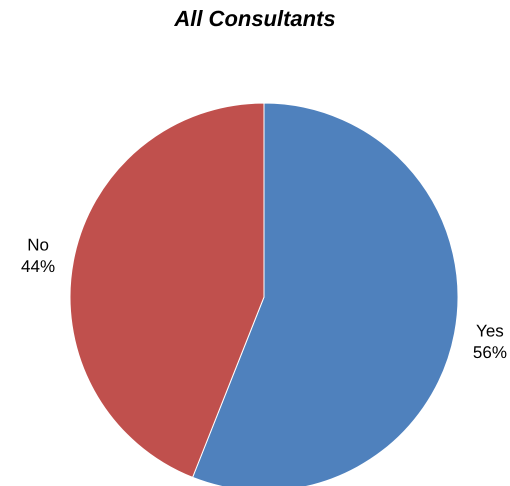 The width and height of the screenshot is (510, 486). I want to click on chart-title: All Consultants, so click(255, 19).